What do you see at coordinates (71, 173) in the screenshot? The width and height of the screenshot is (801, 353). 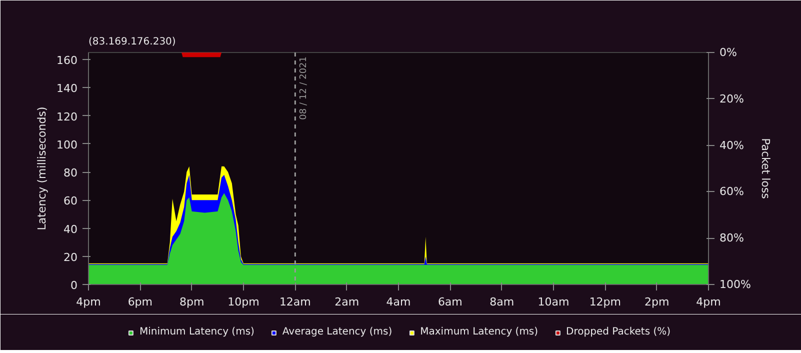 I see `y-tick-label: 80` at bounding box center [71, 173].